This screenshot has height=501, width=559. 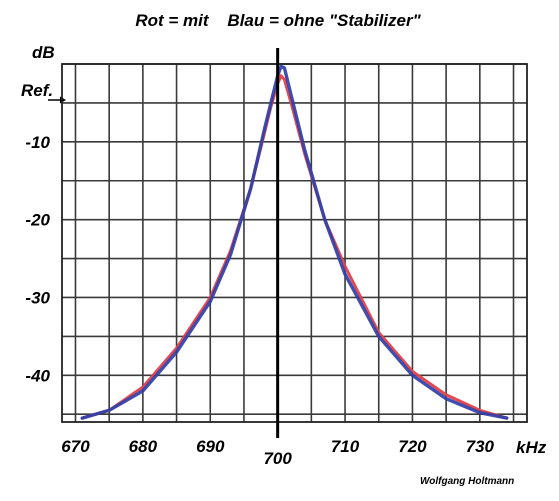 I want to click on x-tick-label: 710, so click(x=345, y=446).